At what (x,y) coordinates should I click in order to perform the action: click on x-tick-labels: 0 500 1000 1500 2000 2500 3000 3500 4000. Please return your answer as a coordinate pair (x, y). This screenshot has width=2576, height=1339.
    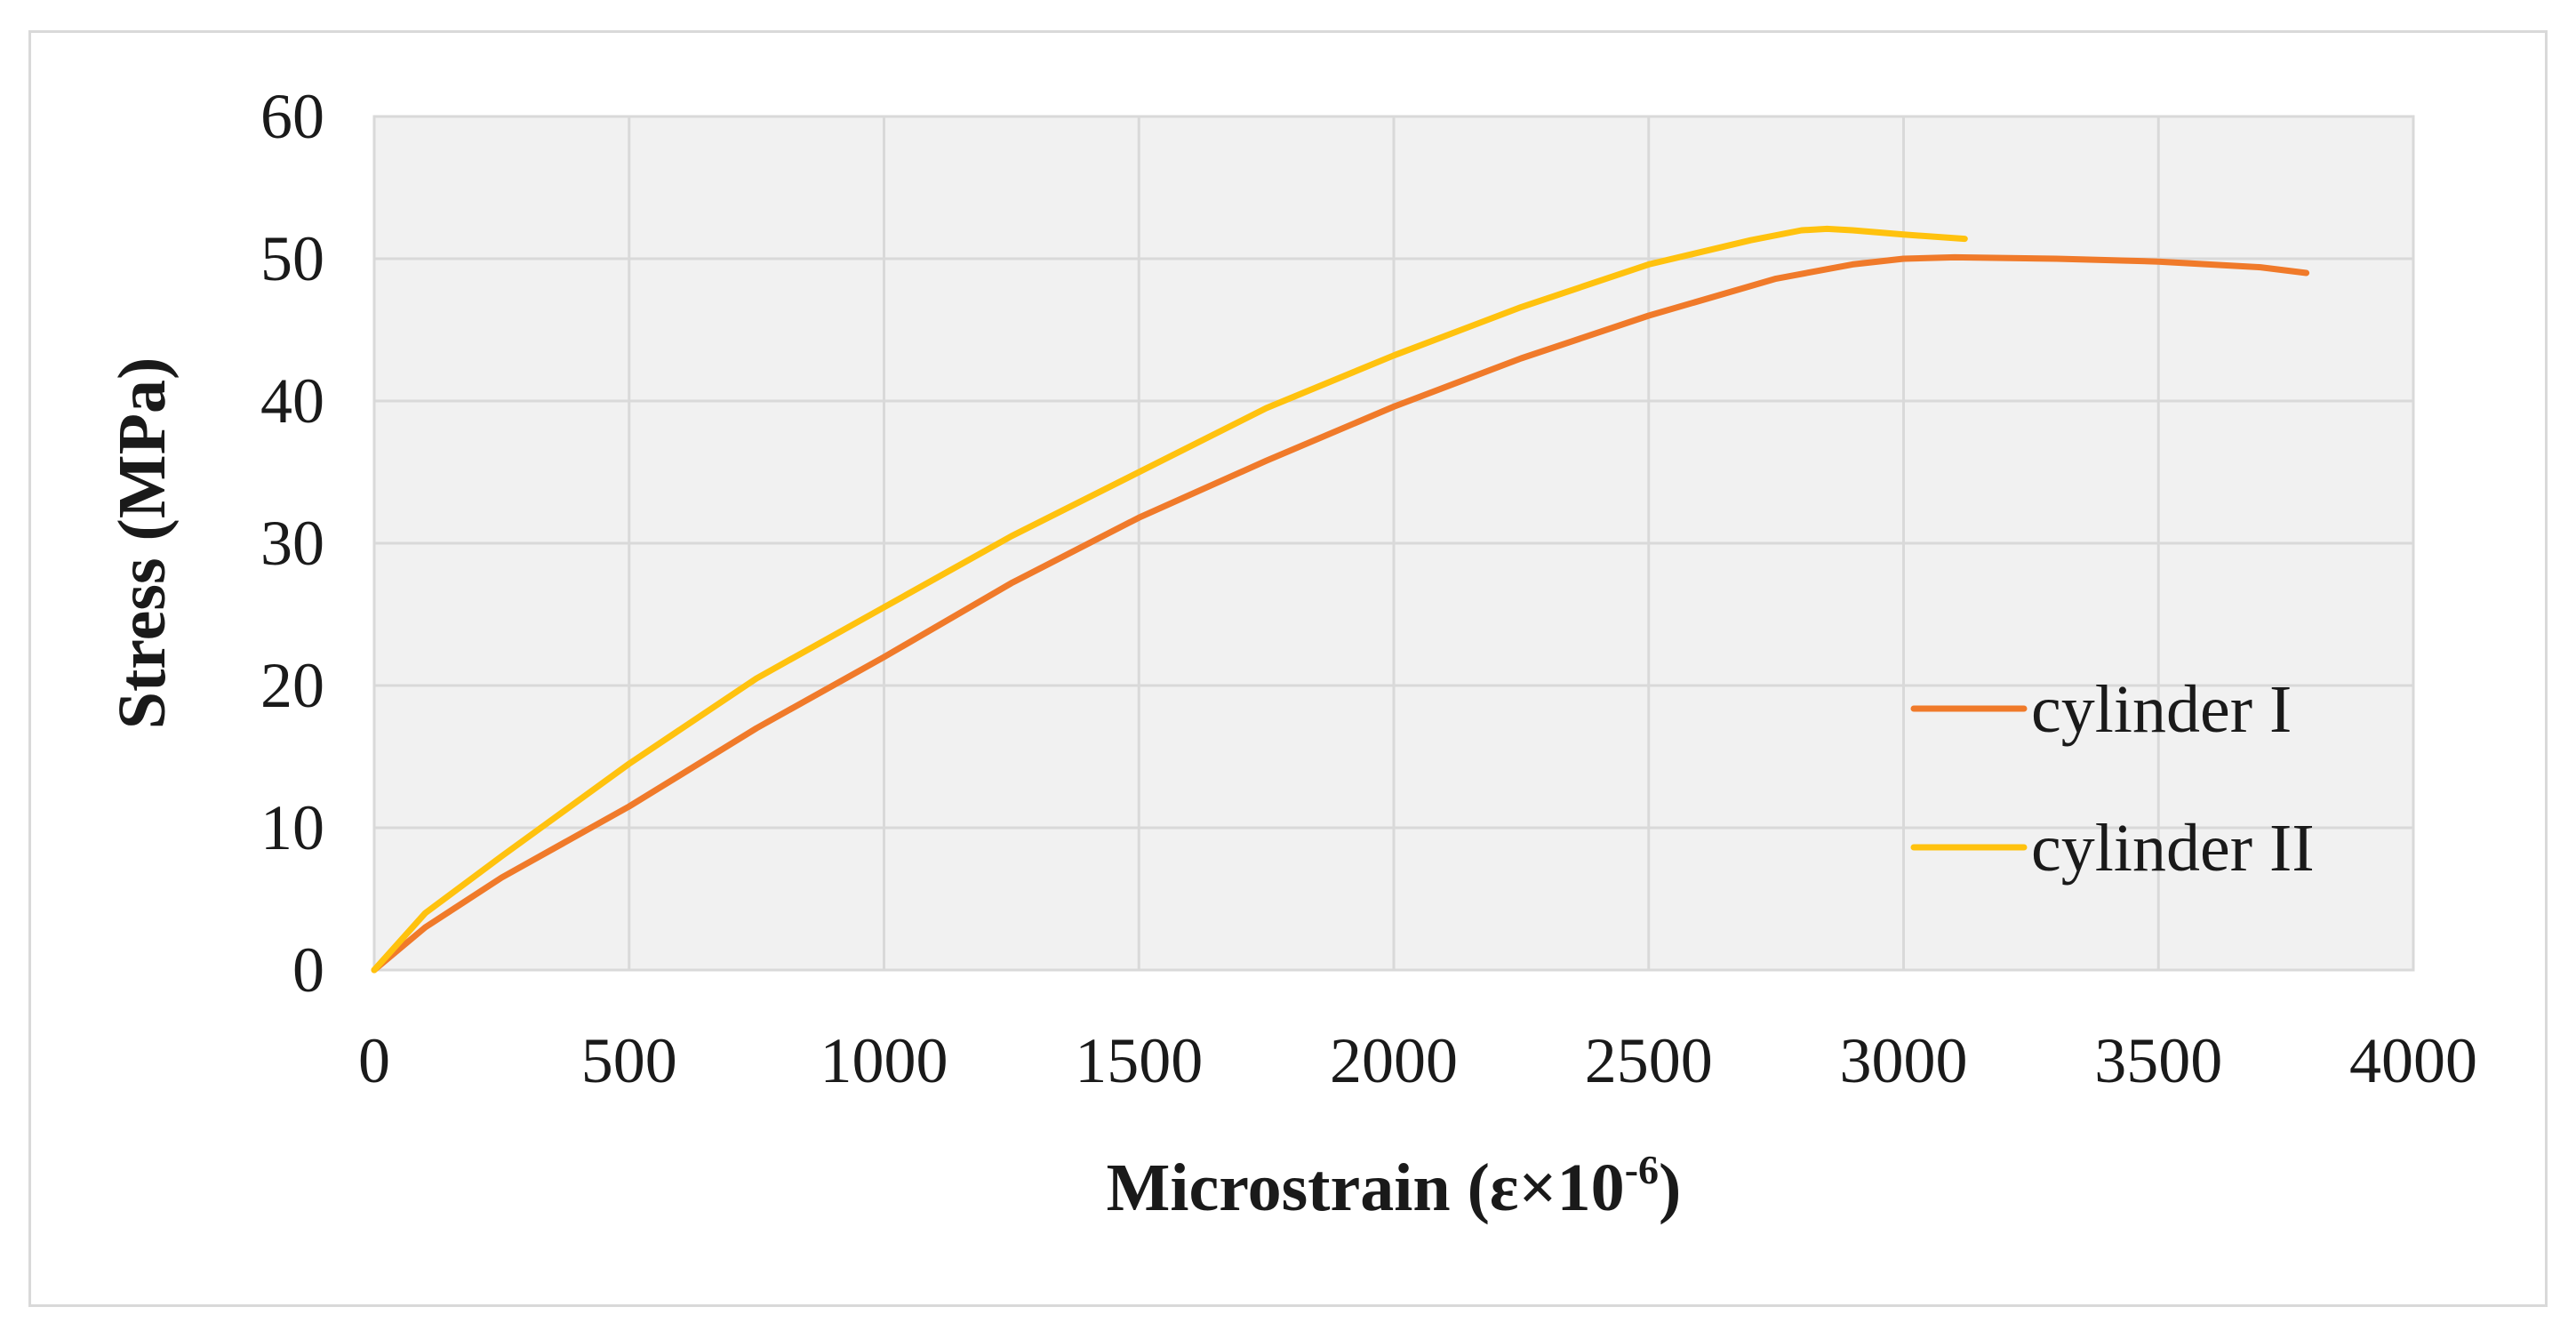
    Looking at the image, I should click on (1417, 1060).